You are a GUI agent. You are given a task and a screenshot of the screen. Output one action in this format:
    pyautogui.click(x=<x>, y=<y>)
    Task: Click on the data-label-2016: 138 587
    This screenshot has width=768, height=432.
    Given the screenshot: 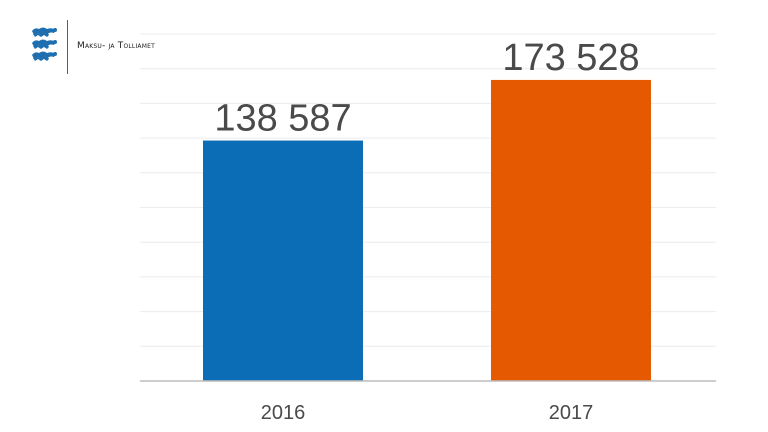 What is the action you would take?
    pyautogui.click(x=282, y=119)
    